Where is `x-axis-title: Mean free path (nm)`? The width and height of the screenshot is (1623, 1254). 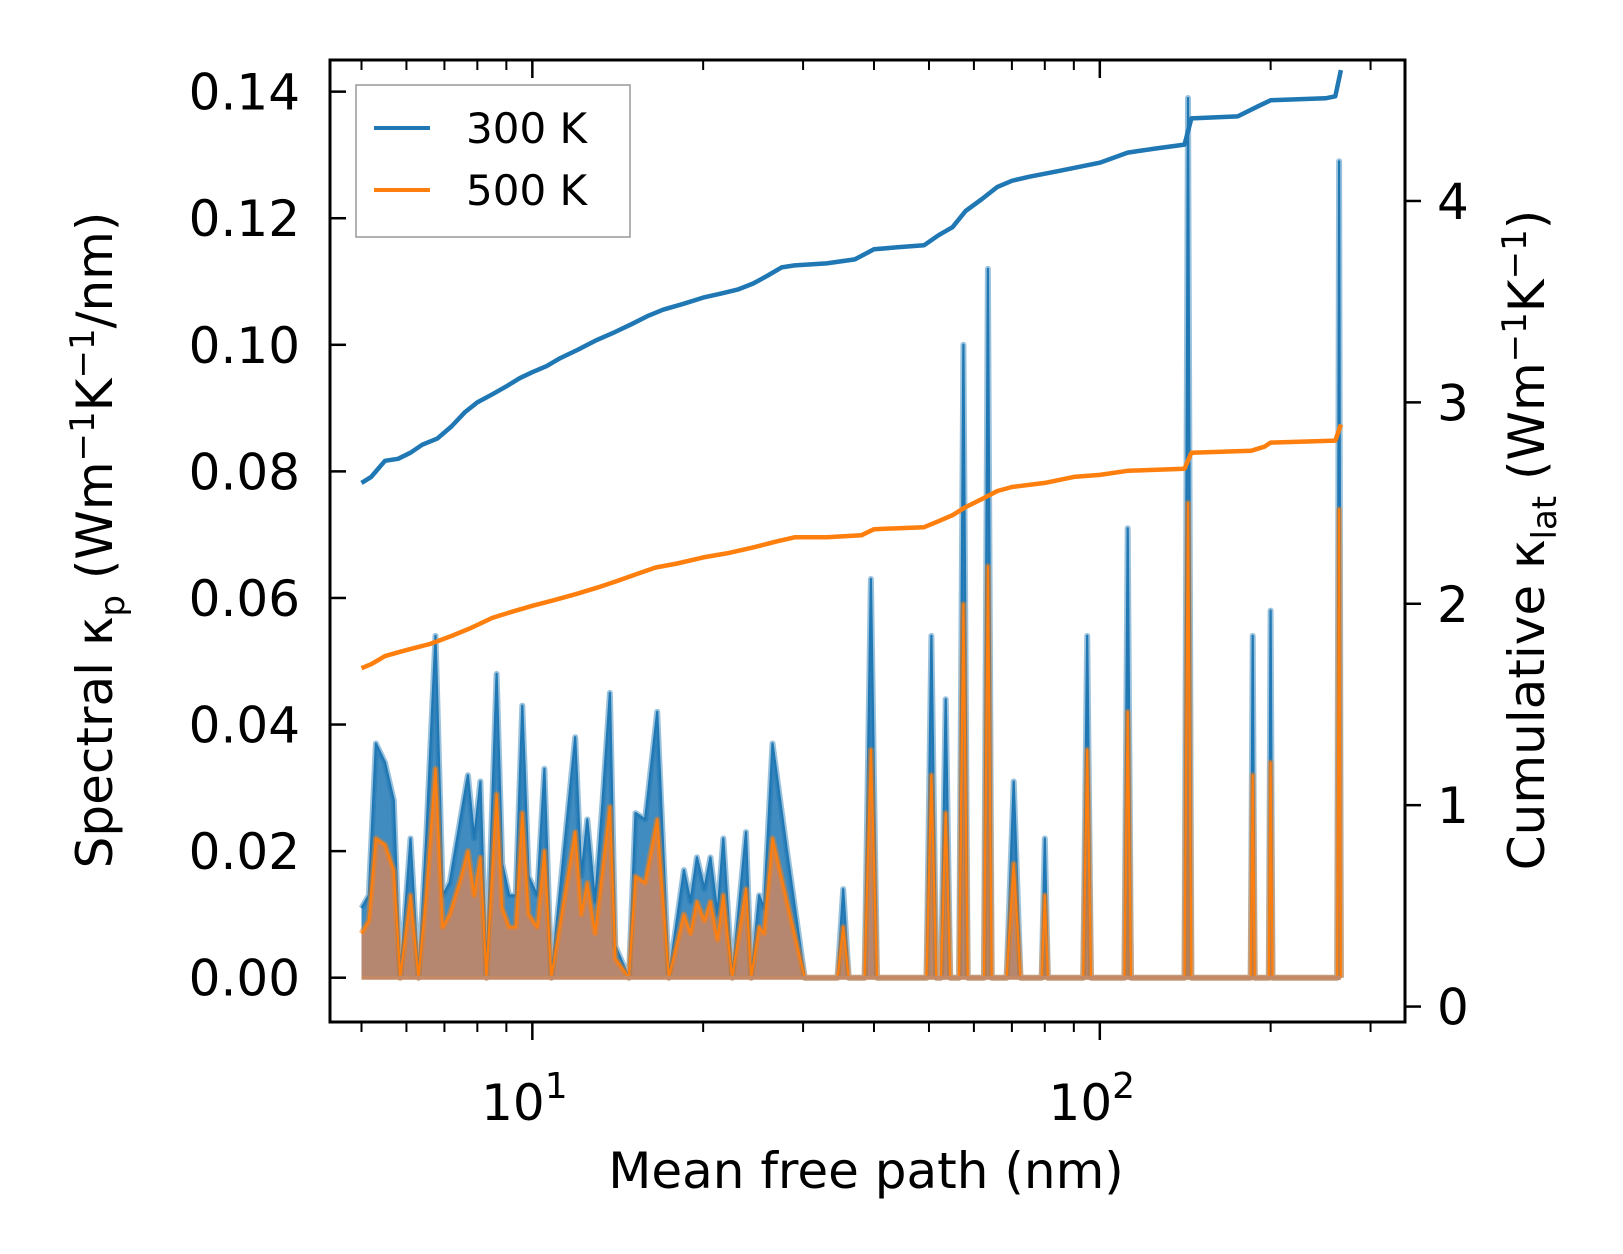
x-axis-title: Mean free path (nm) is located at coordinates (866, 1171).